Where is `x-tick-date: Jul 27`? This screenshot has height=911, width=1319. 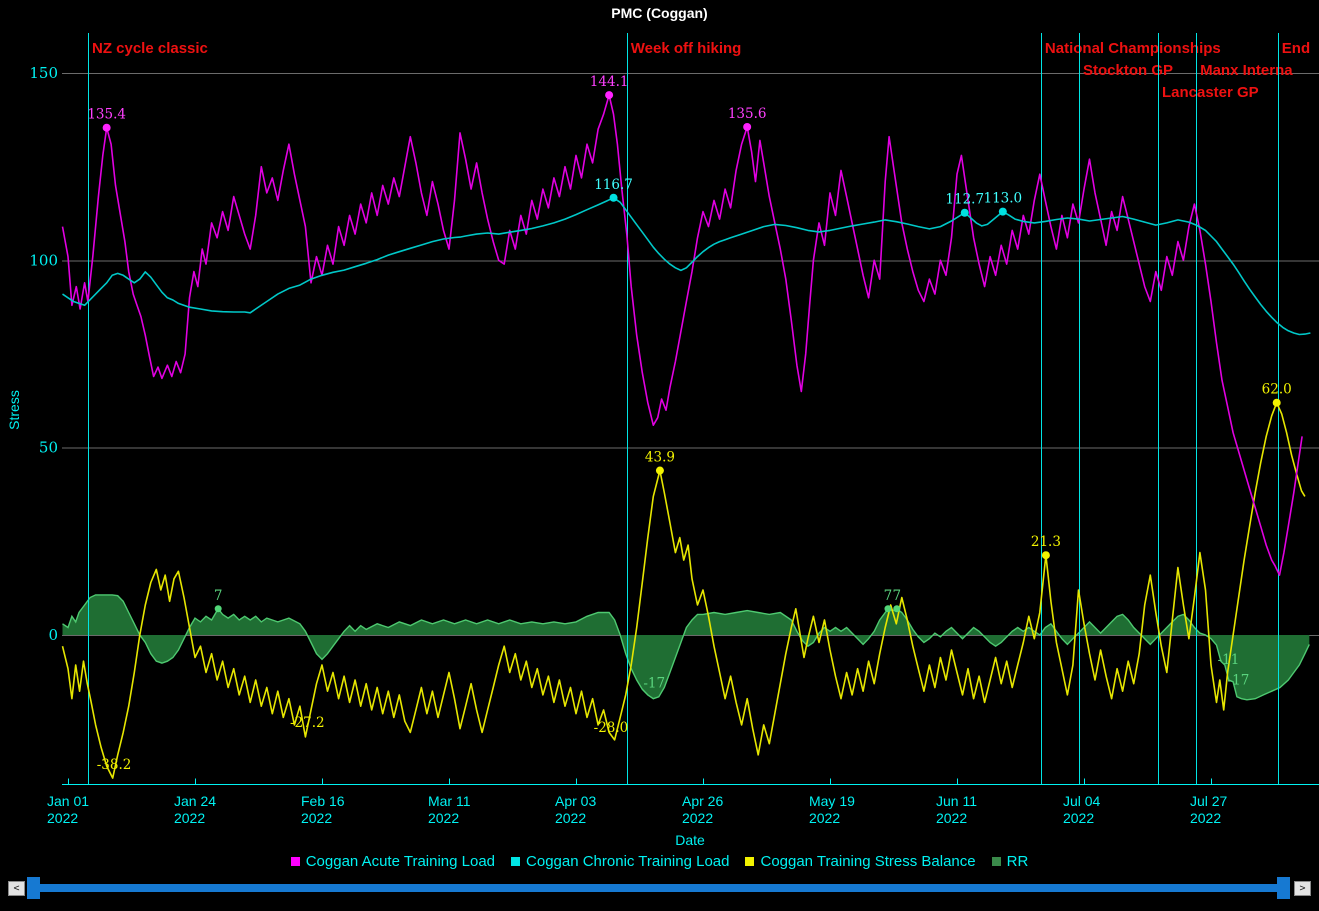 x-tick-date: Jul 27 is located at coordinates (1209, 801).